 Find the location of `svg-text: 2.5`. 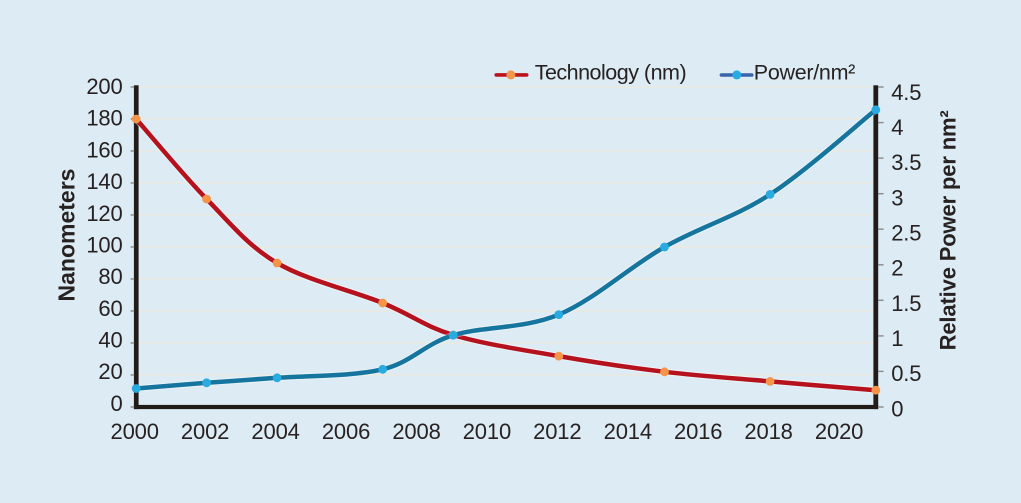

svg-text: 2.5 is located at coordinates (906, 232).